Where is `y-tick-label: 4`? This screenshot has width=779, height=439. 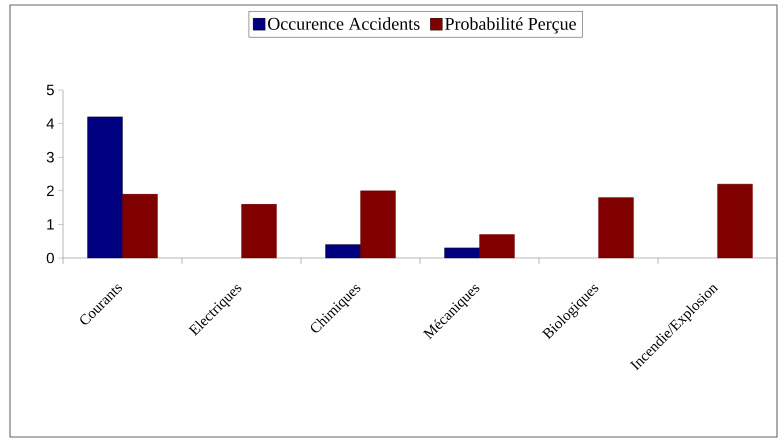
y-tick-label: 4 is located at coordinates (50, 123).